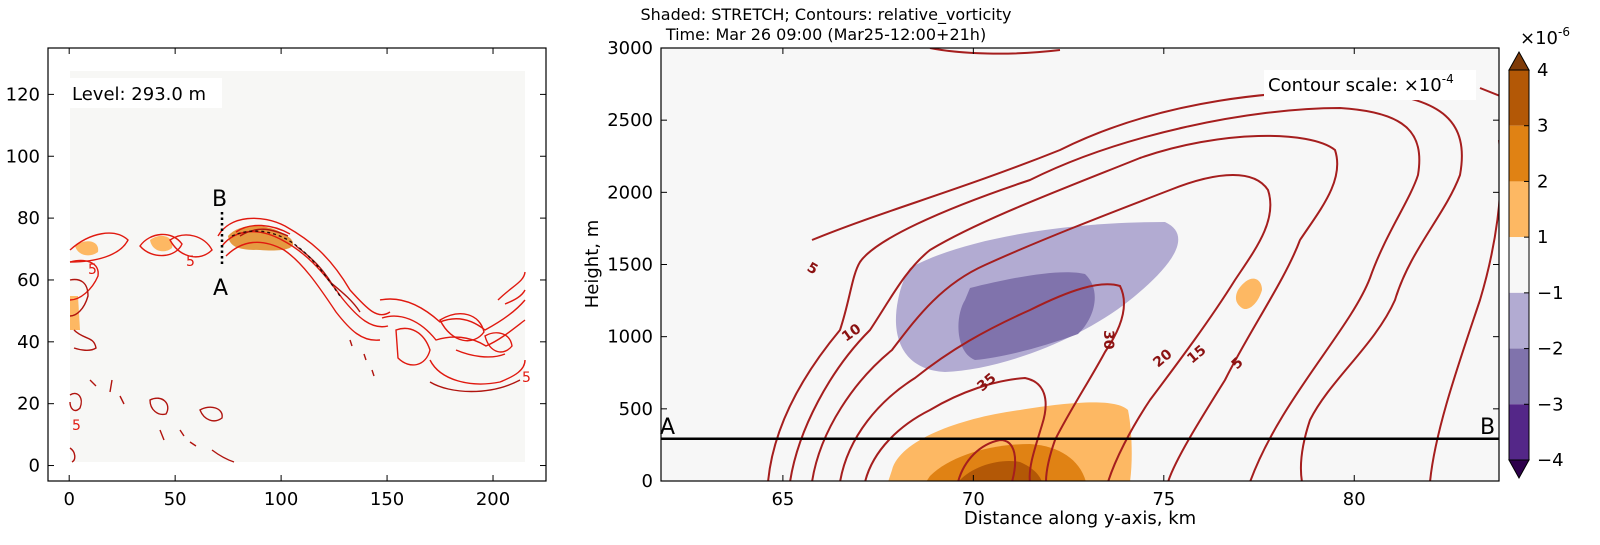 The image size is (1600, 545). What do you see at coordinates (592, 264) in the screenshot?
I see `y-axis-label: Height, m` at bounding box center [592, 264].